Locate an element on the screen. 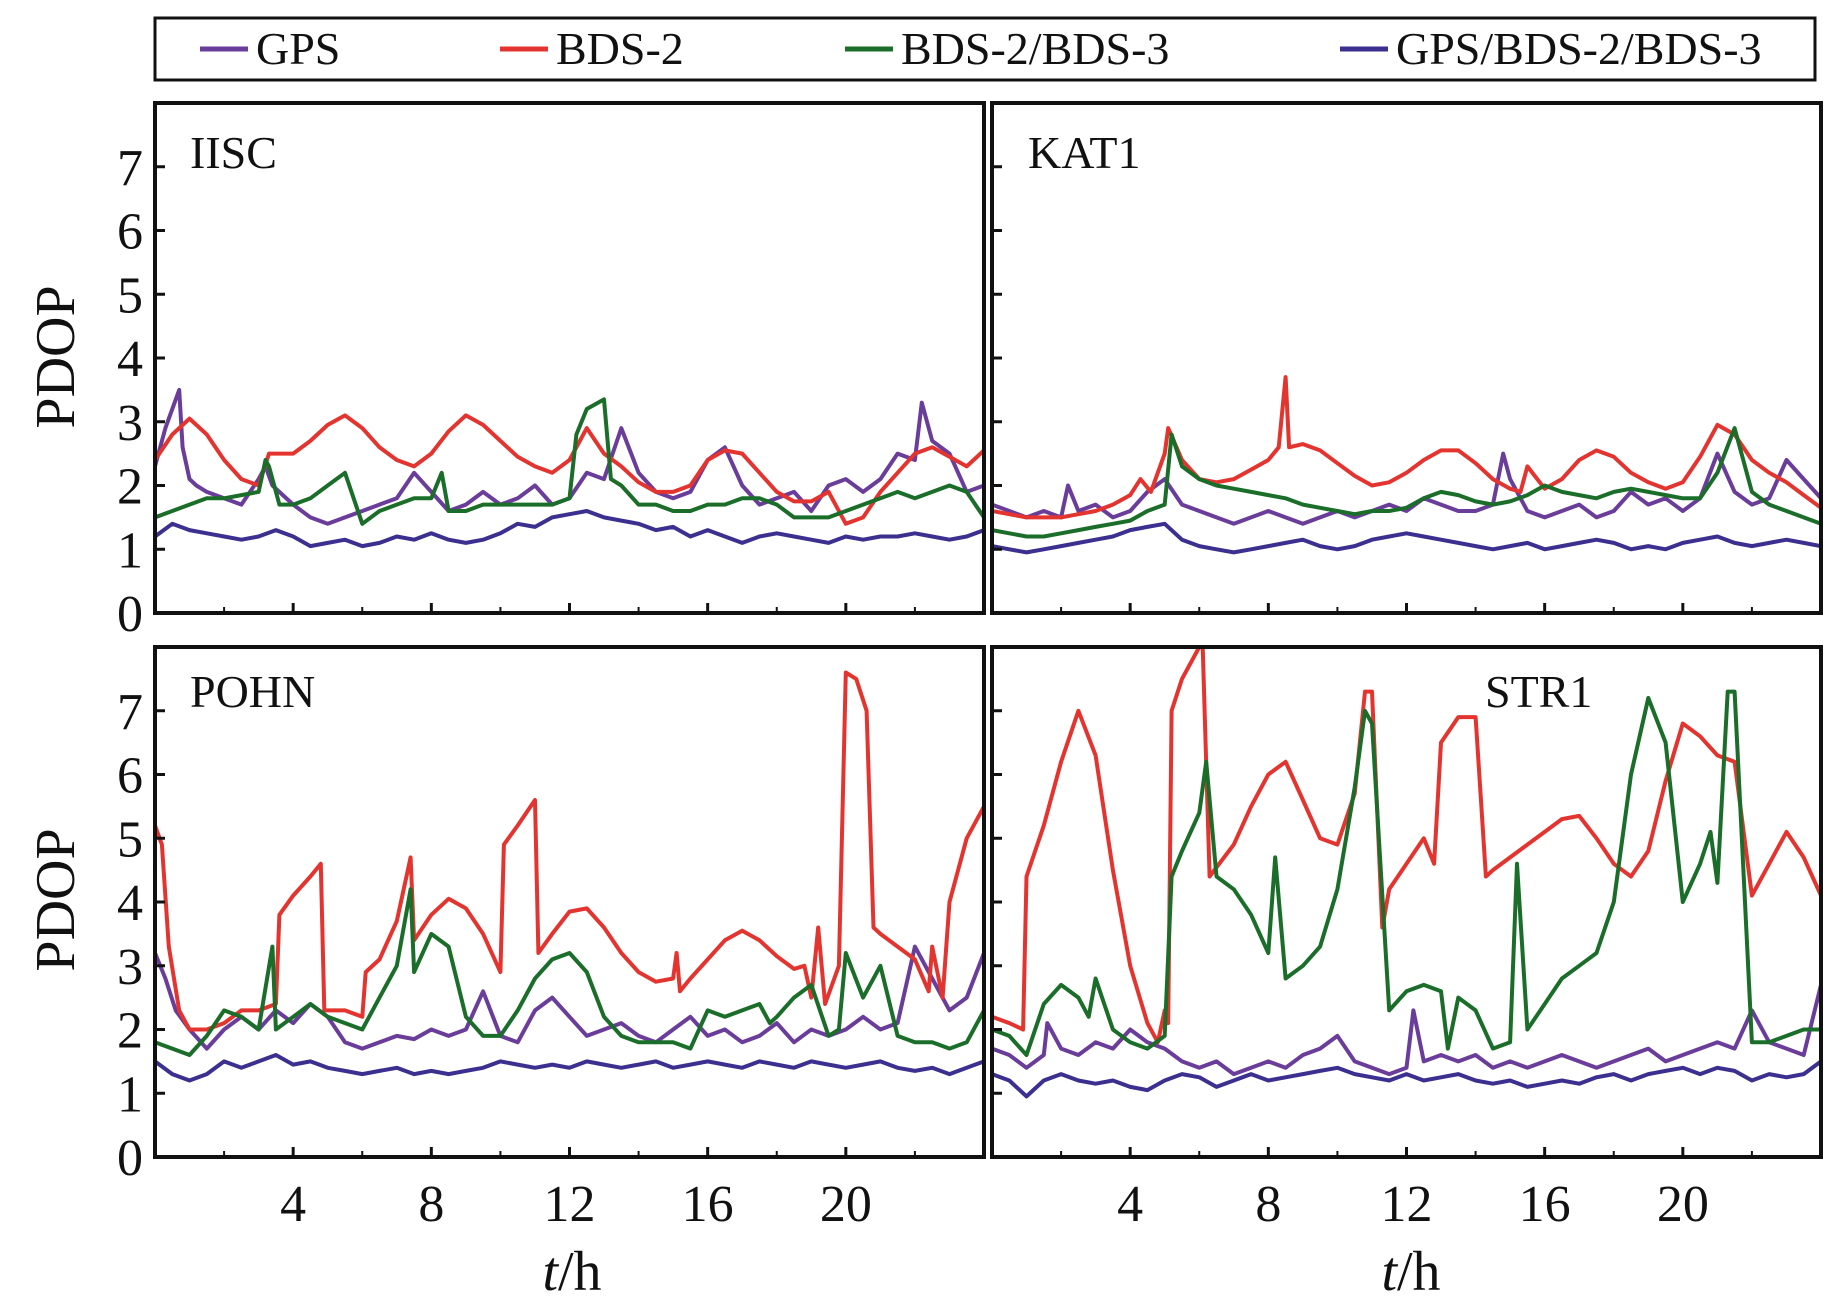  legend-label-bds2: BDS-2 is located at coordinates (620, 48).